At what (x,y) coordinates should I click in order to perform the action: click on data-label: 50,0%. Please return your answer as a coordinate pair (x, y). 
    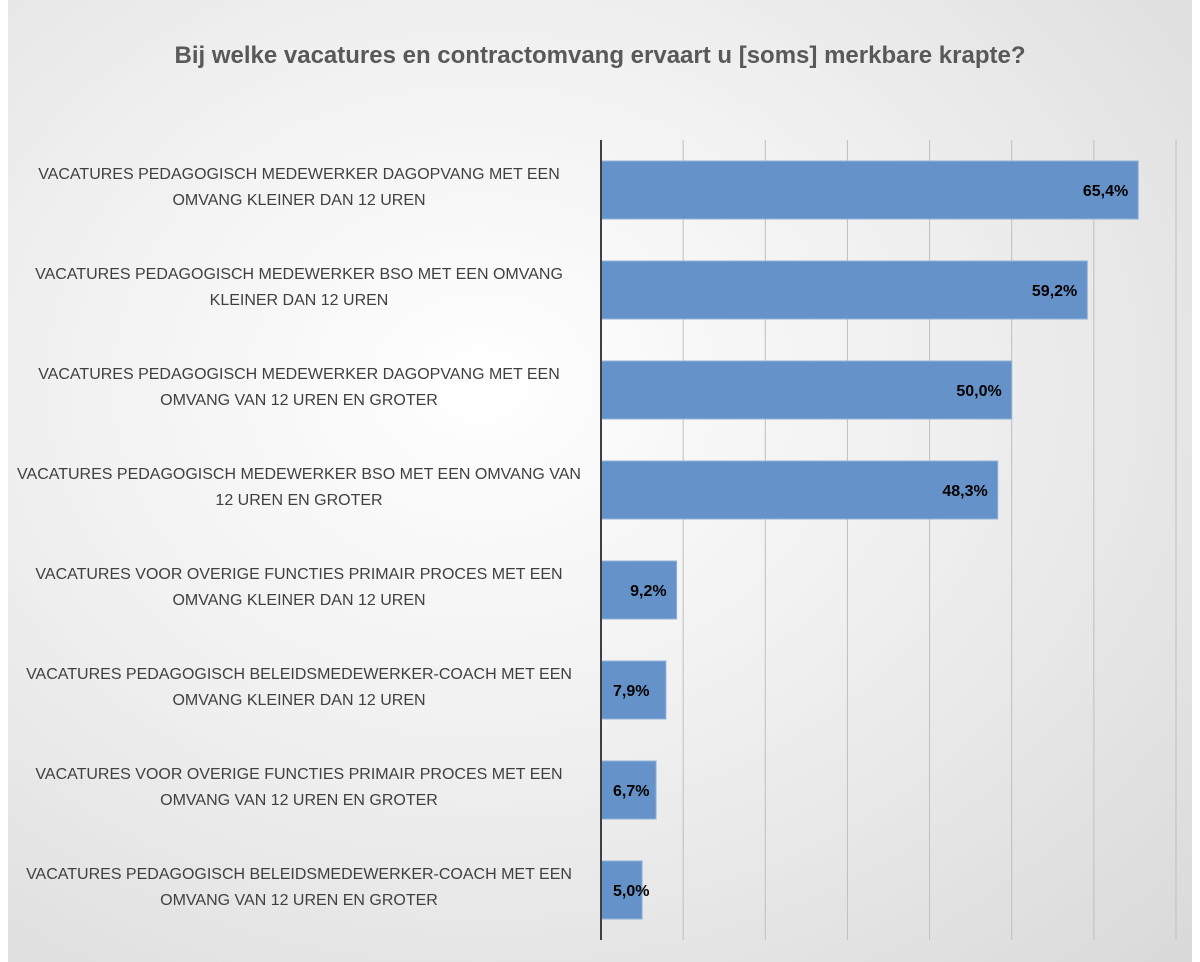
    Looking at the image, I should click on (978, 391).